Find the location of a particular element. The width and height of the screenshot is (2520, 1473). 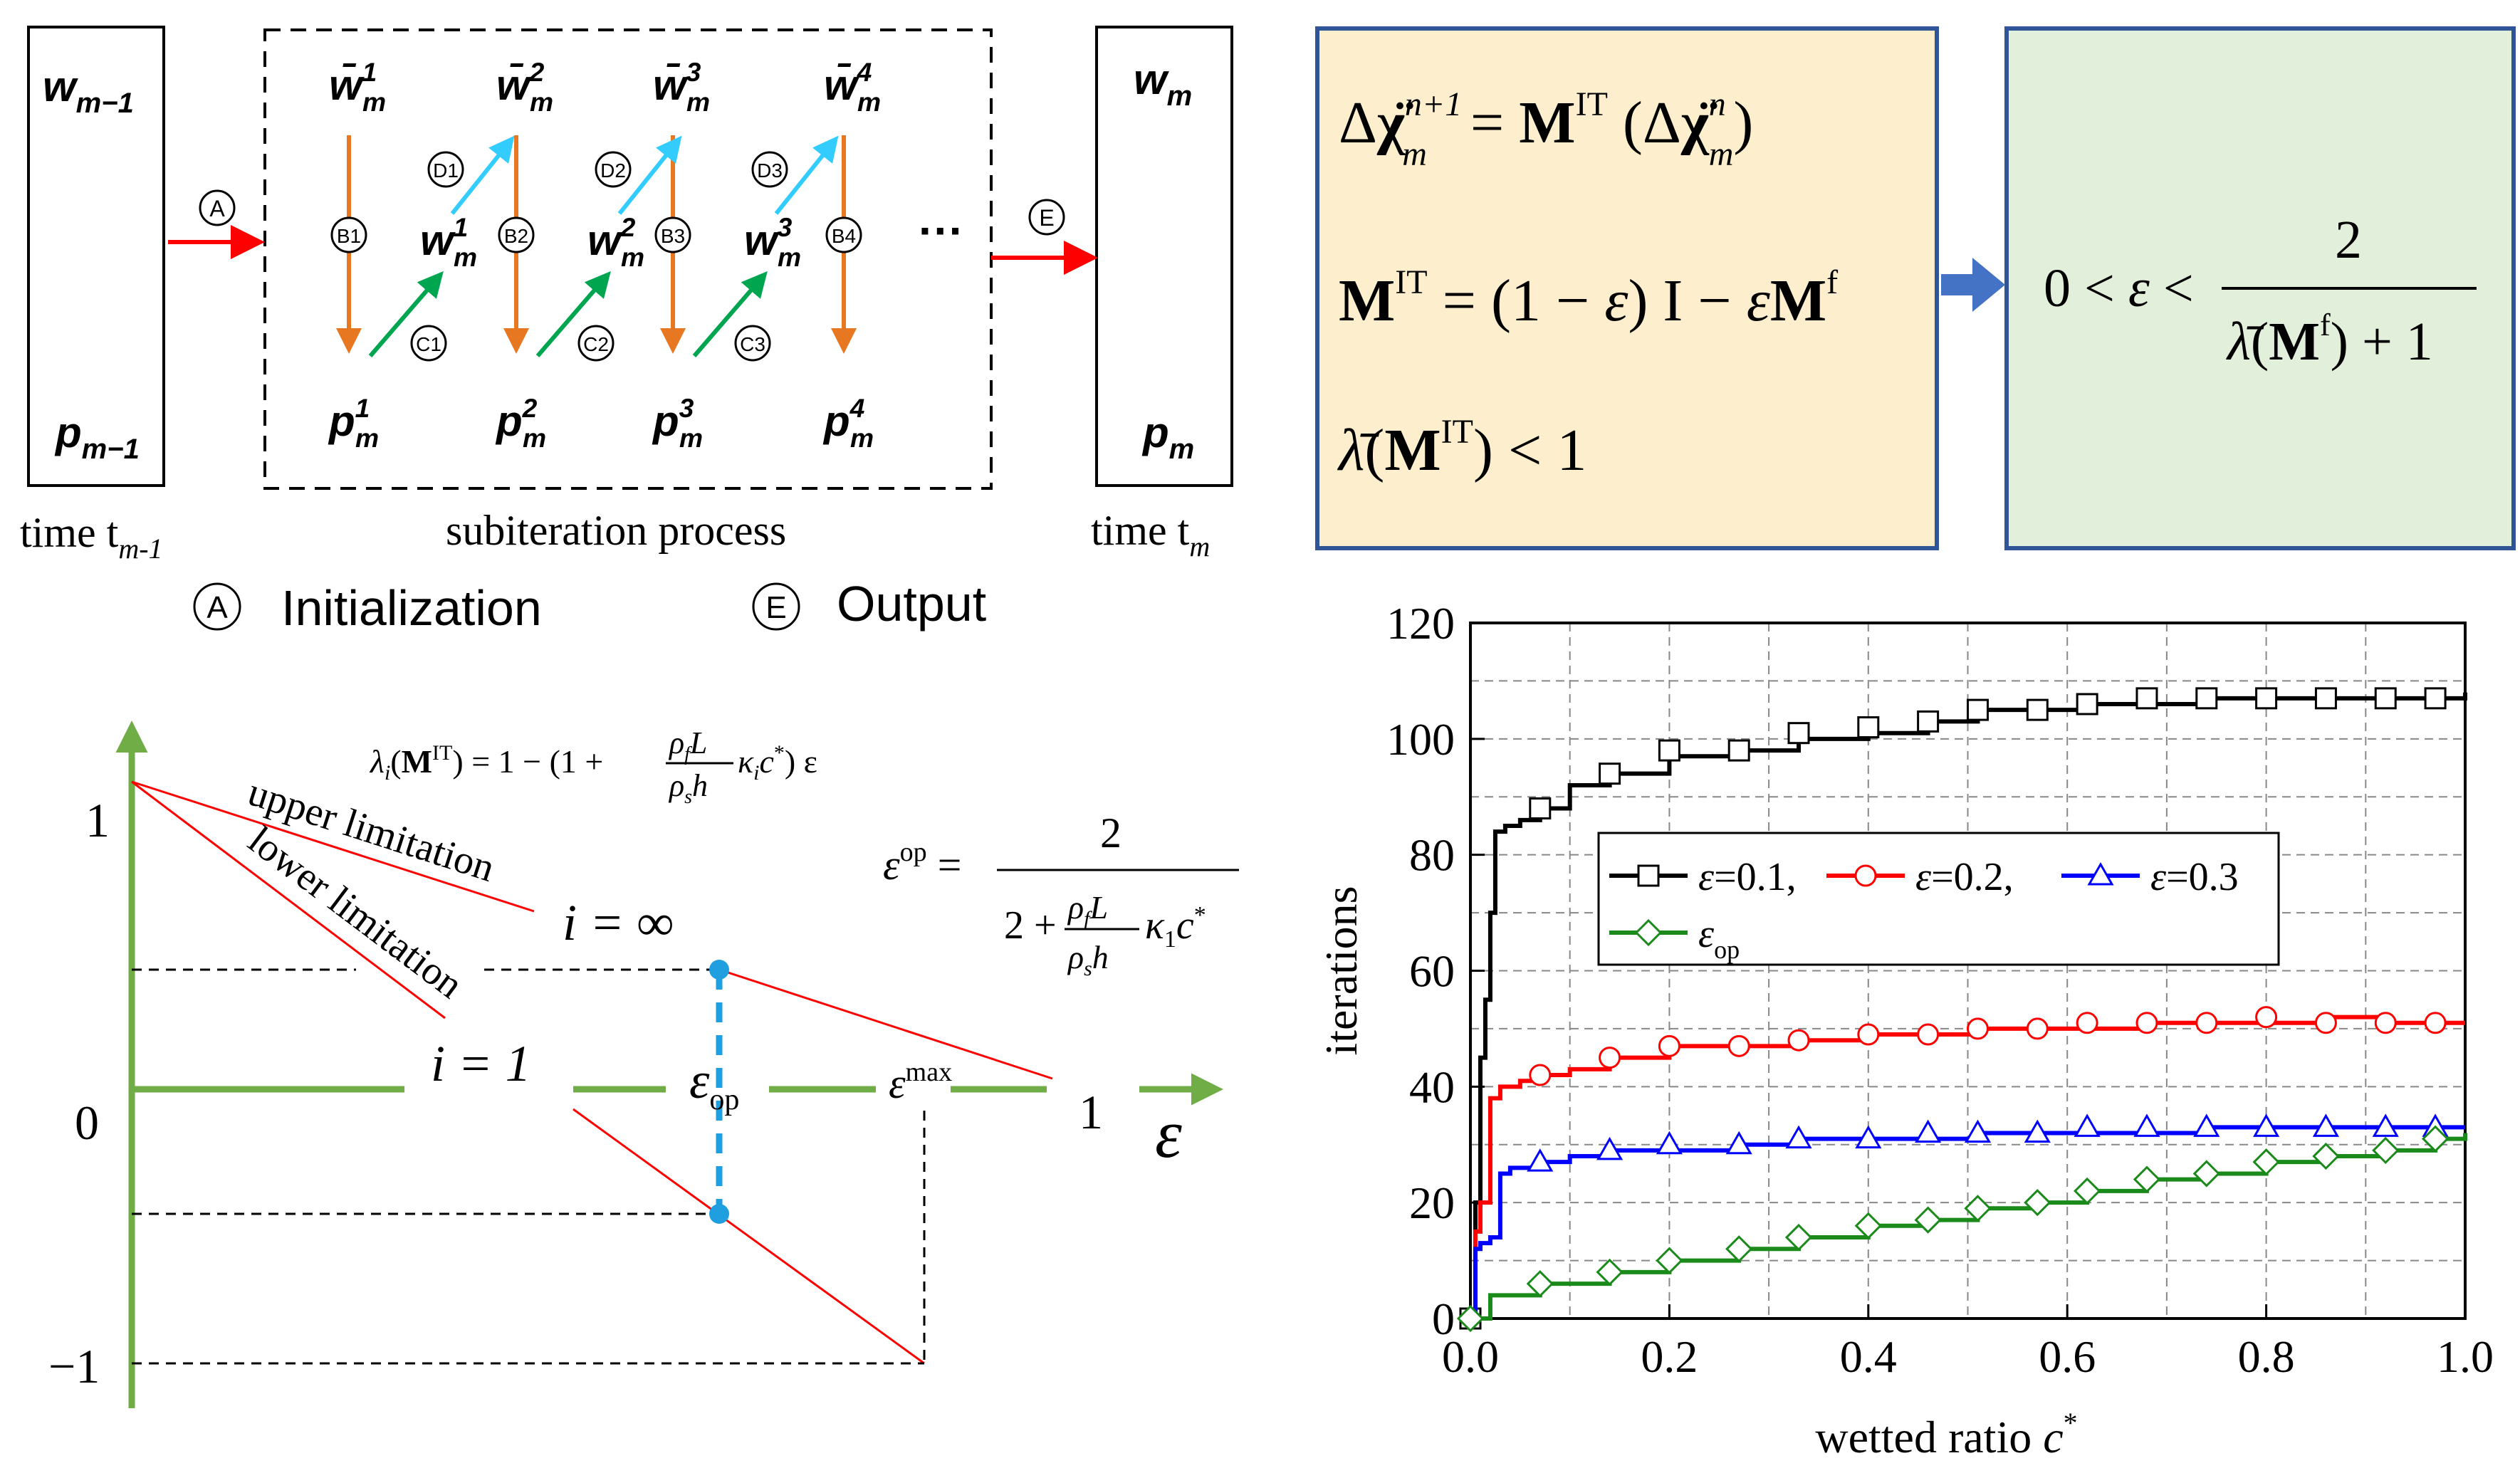

b-marker-2: B2 is located at coordinates (516, 236).